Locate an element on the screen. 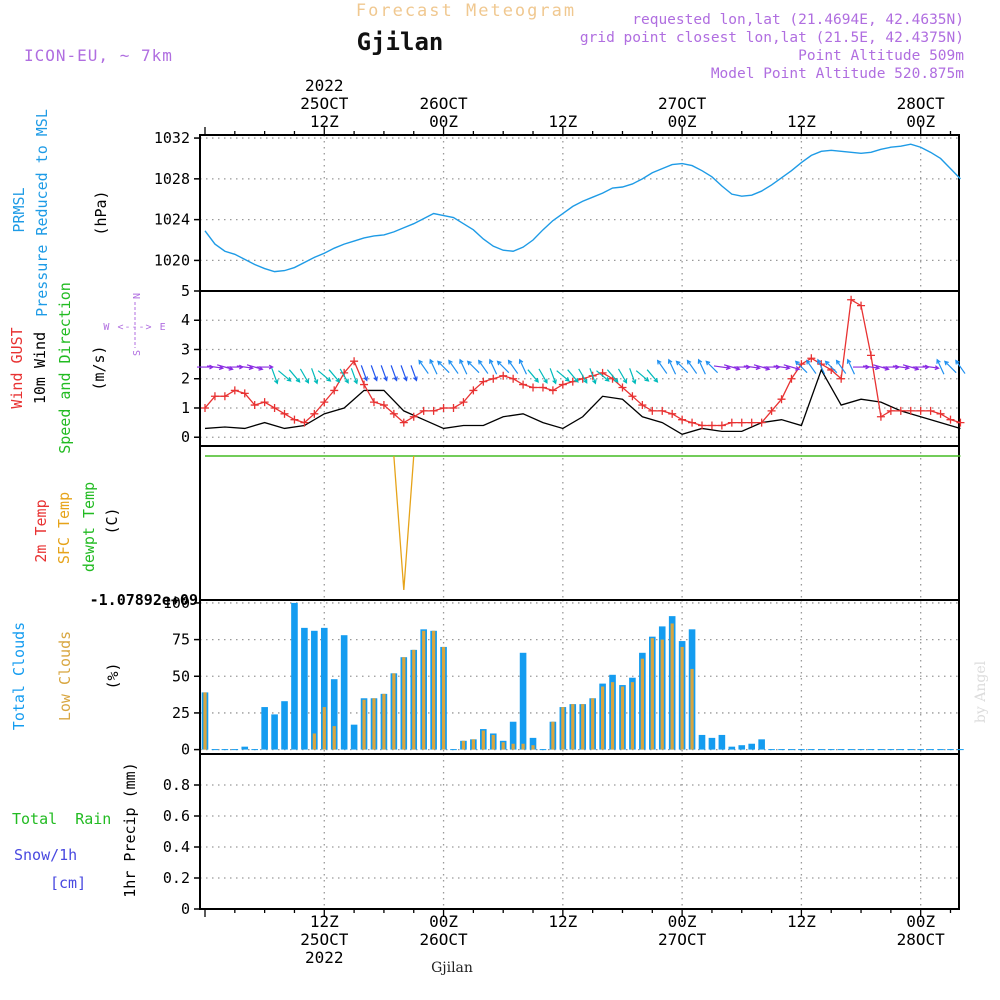 This screenshot has width=1000, height=1000. prmsl-label: PRMSL is located at coordinates (19, 209).